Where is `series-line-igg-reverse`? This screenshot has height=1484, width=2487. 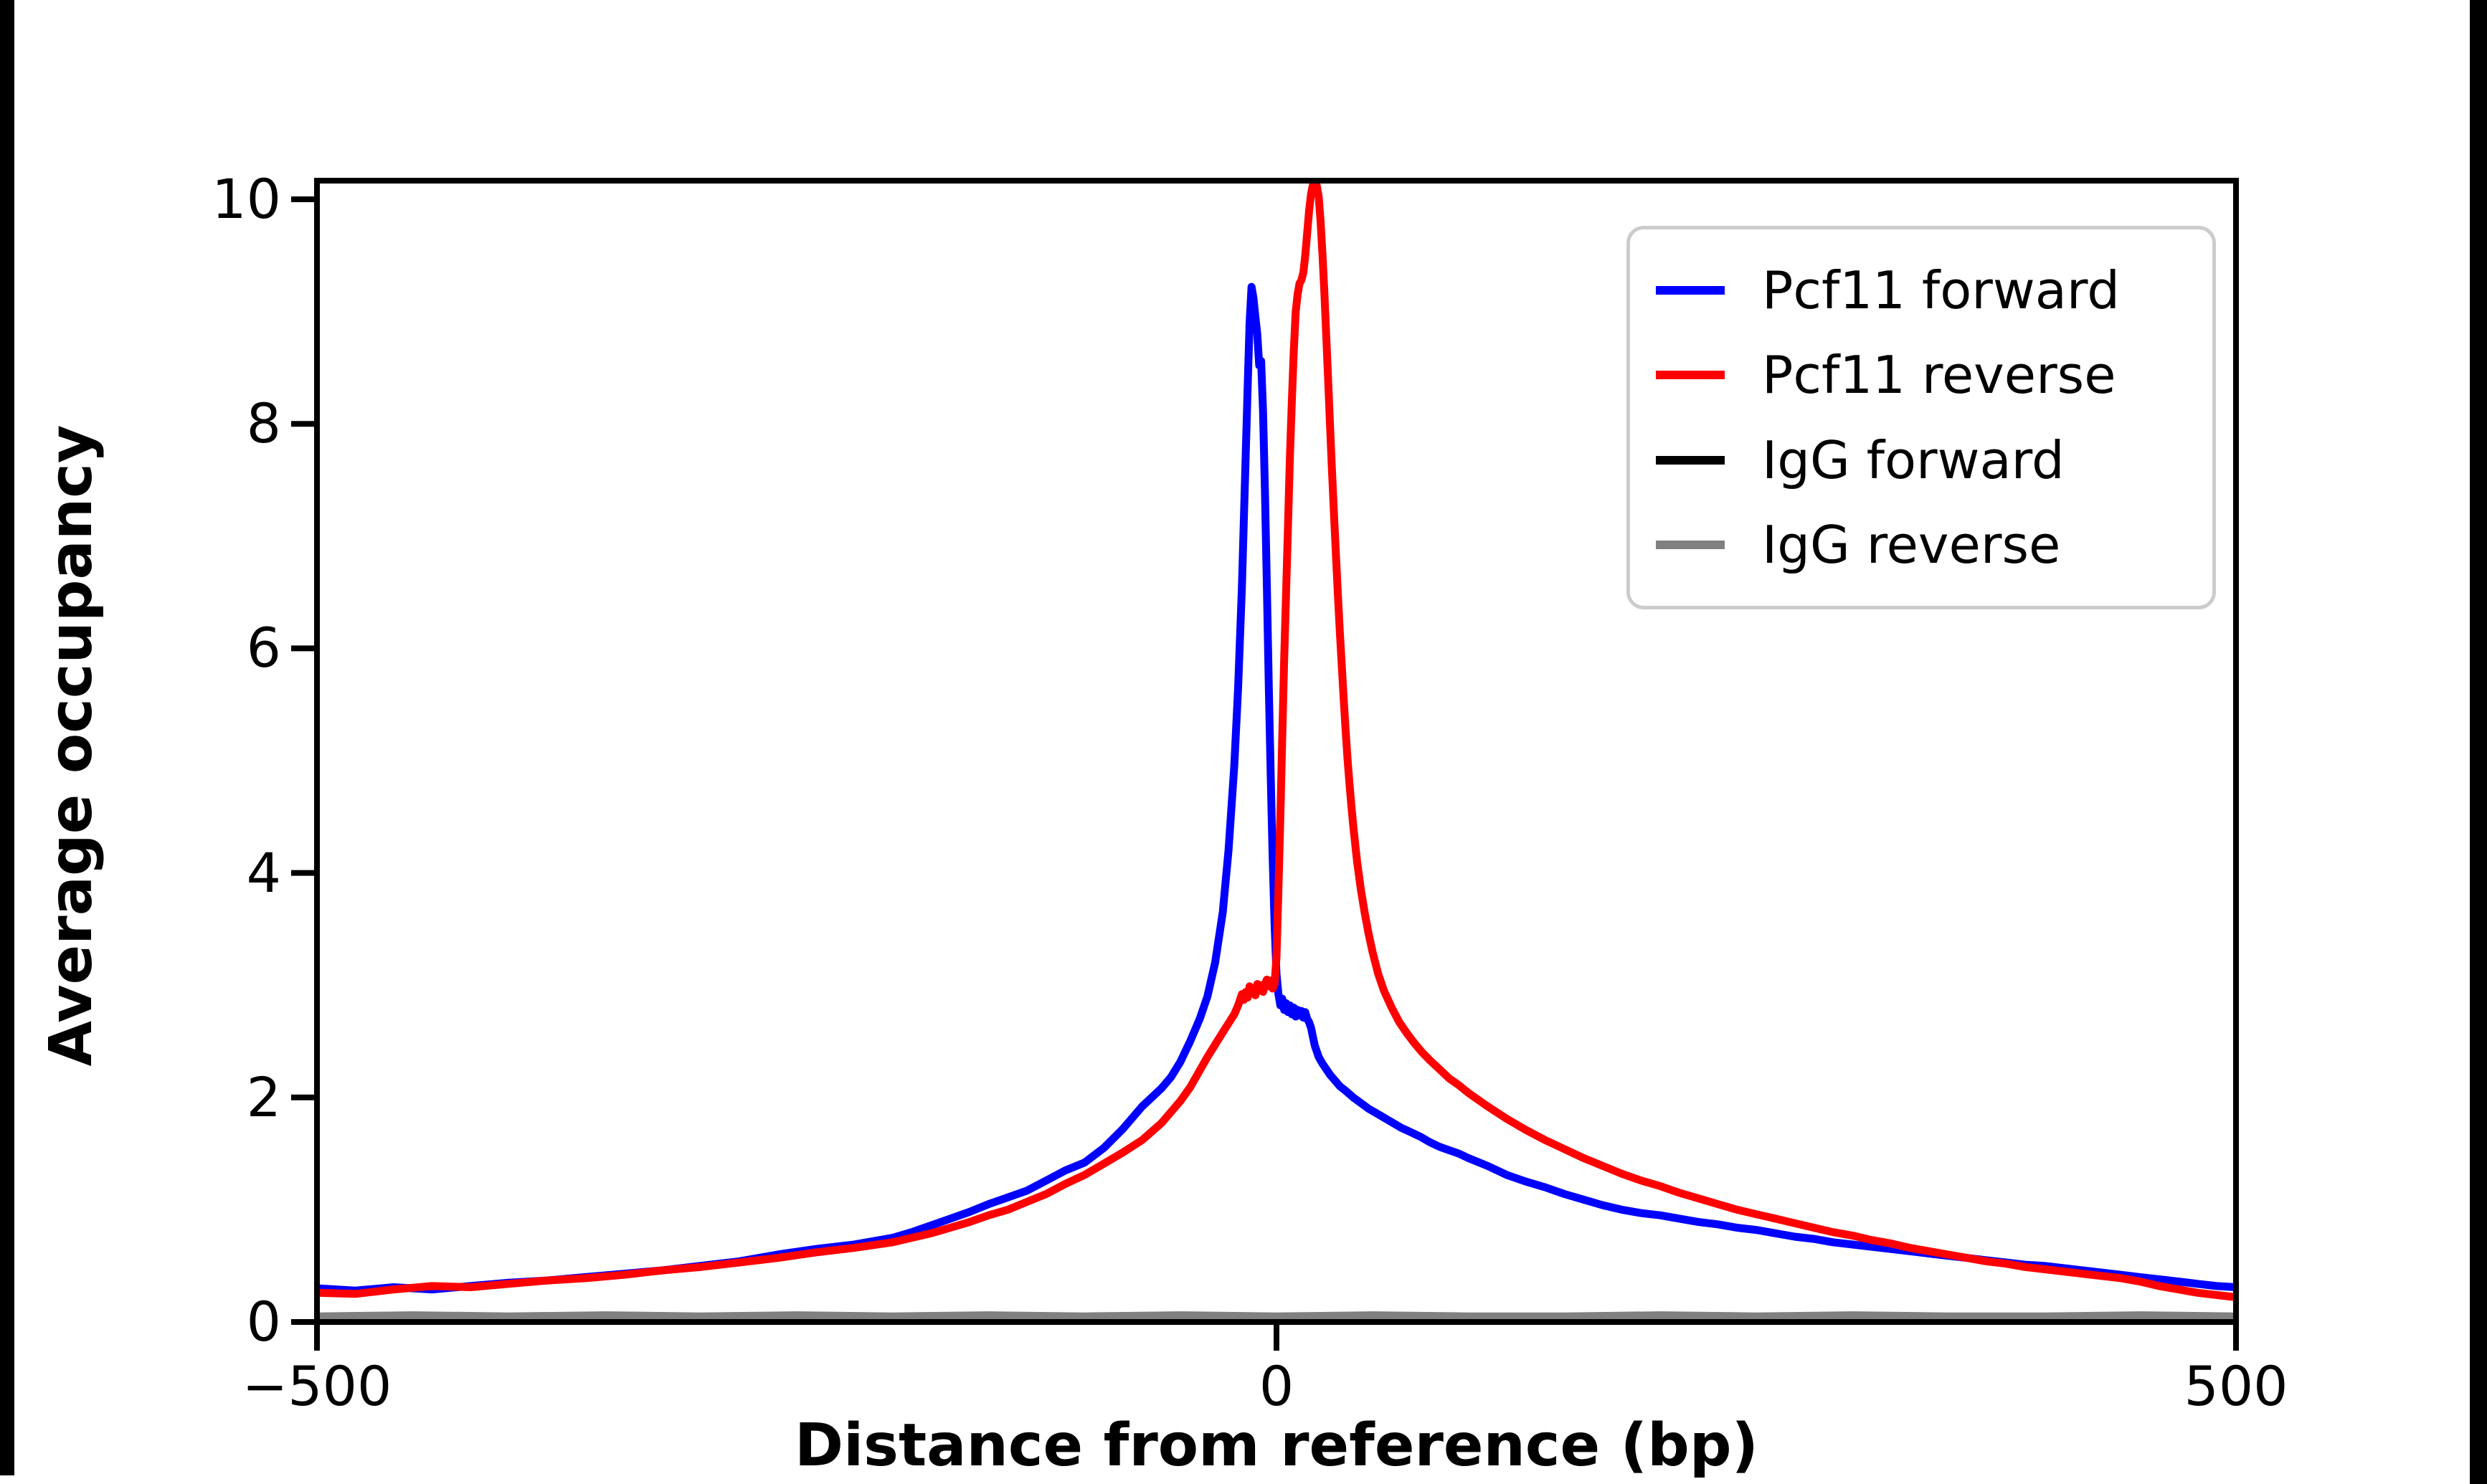 series-line-igg-reverse is located at coordinates (1277, 1316).